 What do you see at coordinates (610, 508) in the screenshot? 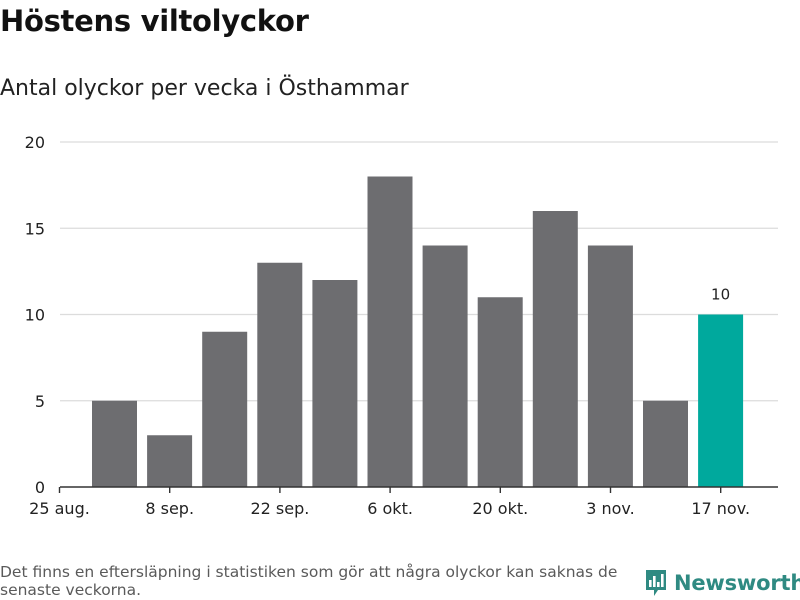
I see `x-tick-label: 3 nov.` at bounding box center [610, 508].